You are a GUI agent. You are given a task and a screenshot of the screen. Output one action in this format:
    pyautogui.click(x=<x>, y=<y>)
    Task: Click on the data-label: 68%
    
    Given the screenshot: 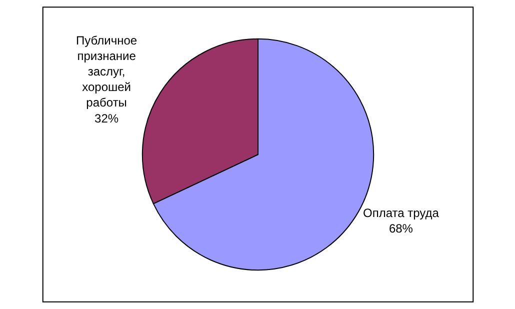 What is the action you would take?
    pyautogui.click(x=401, y=228)
    